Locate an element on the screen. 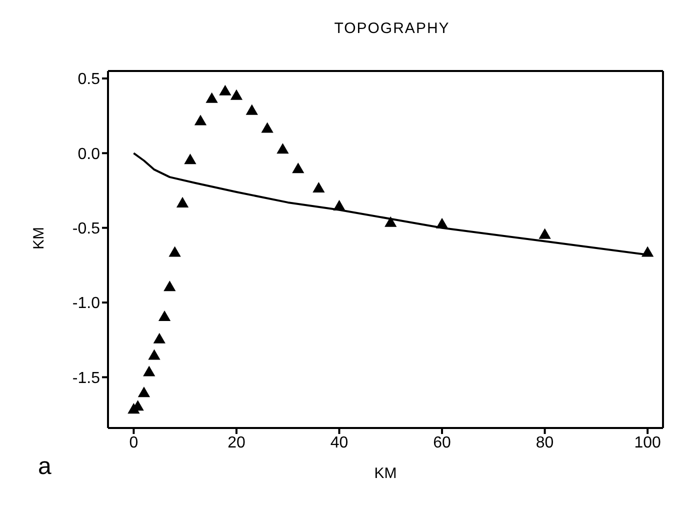 Image resolution: width=684 pixels, height=507 pixels. y-tick-label: -1.0 is located at coordinates (86, 303).